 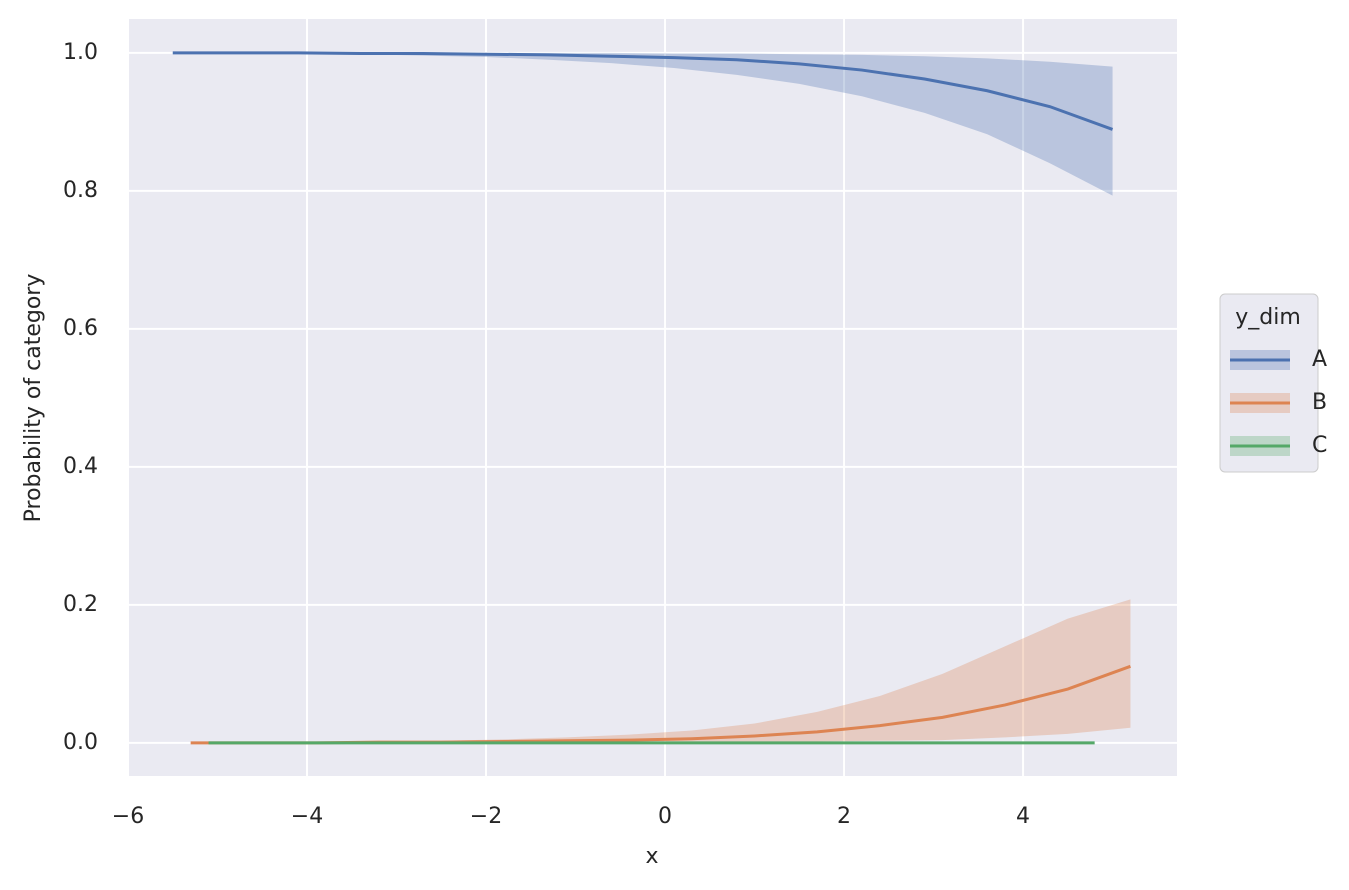 I want to click on y-tick-label: 1.0, so click(x=80, y=52).